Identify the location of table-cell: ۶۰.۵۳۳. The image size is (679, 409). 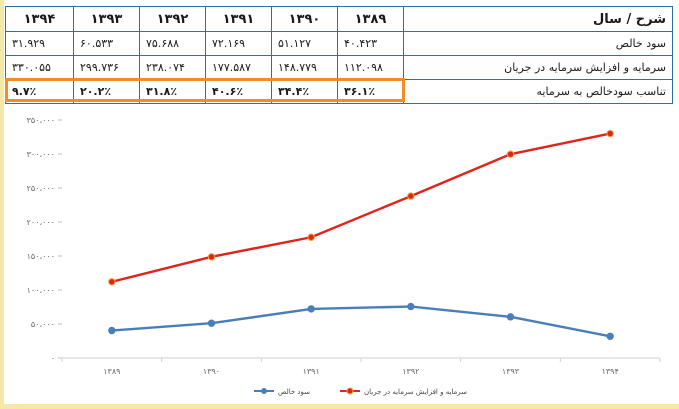
(106, 43).